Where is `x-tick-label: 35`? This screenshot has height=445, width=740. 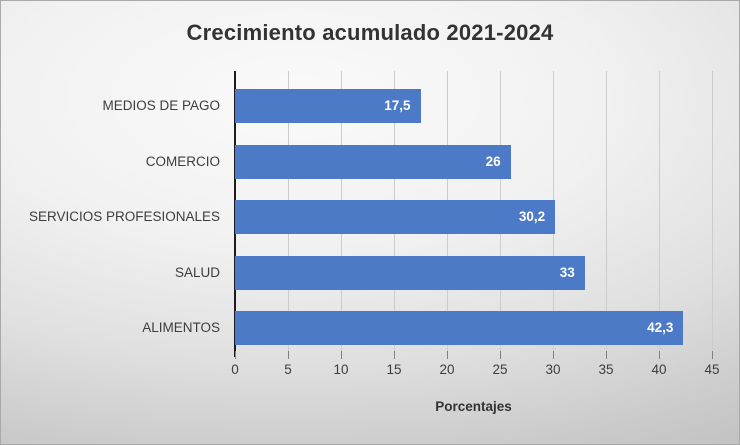
x-tick-label: 35 is located at coordinates (606, 369).